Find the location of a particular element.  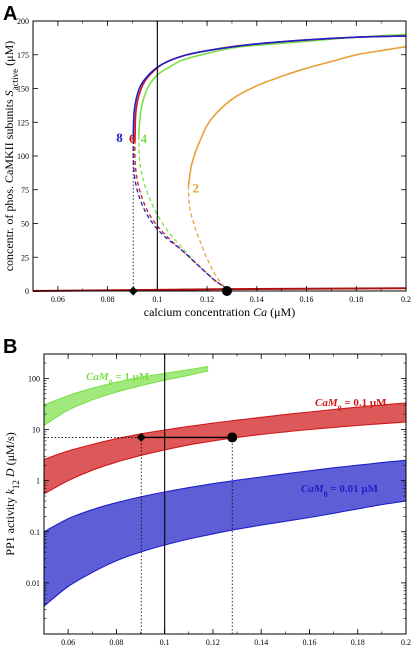

y-tick-label: 200 is located at coordinates (23, 21).